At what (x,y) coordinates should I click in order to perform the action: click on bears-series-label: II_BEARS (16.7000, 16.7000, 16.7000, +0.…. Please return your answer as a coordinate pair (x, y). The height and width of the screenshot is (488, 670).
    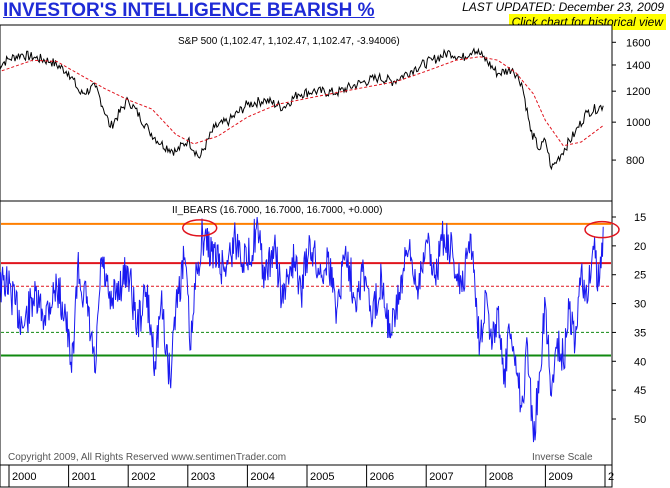
    Looking at the image, I should click on (277, 210).